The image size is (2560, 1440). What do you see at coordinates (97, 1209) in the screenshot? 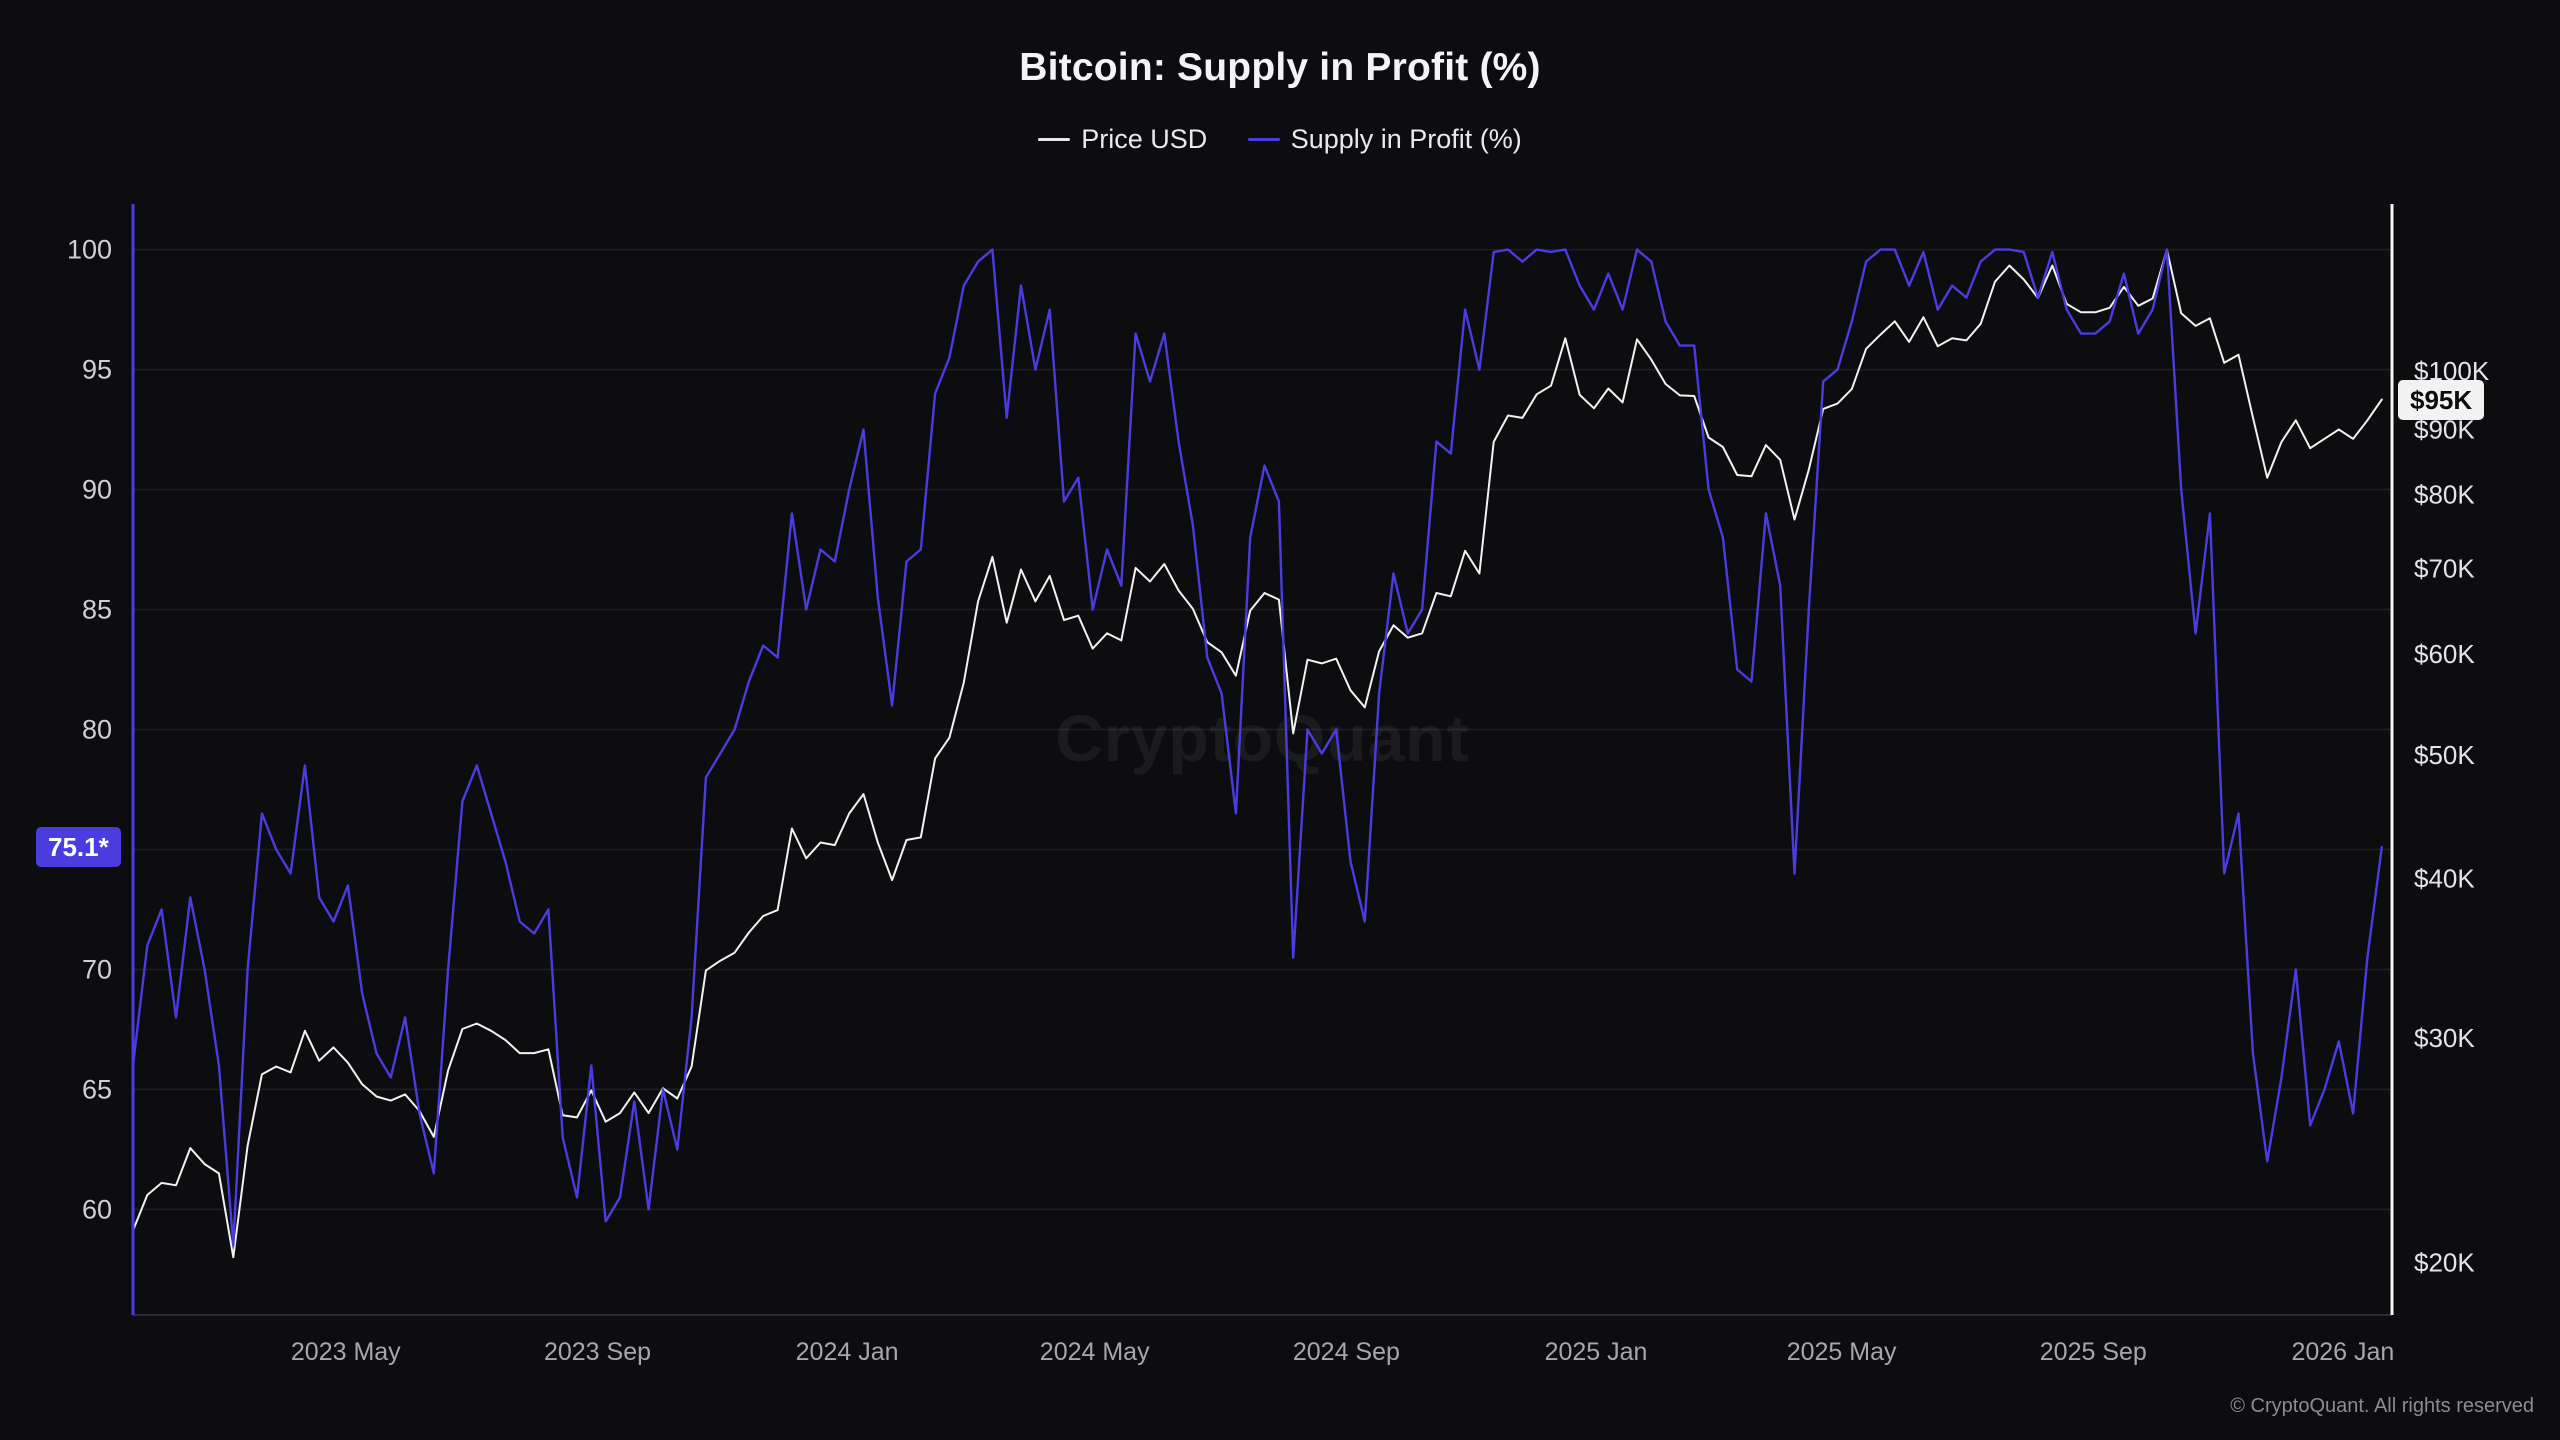
I see `left-y-axis-tick-label: 60` at bounding box center [97, 1209].